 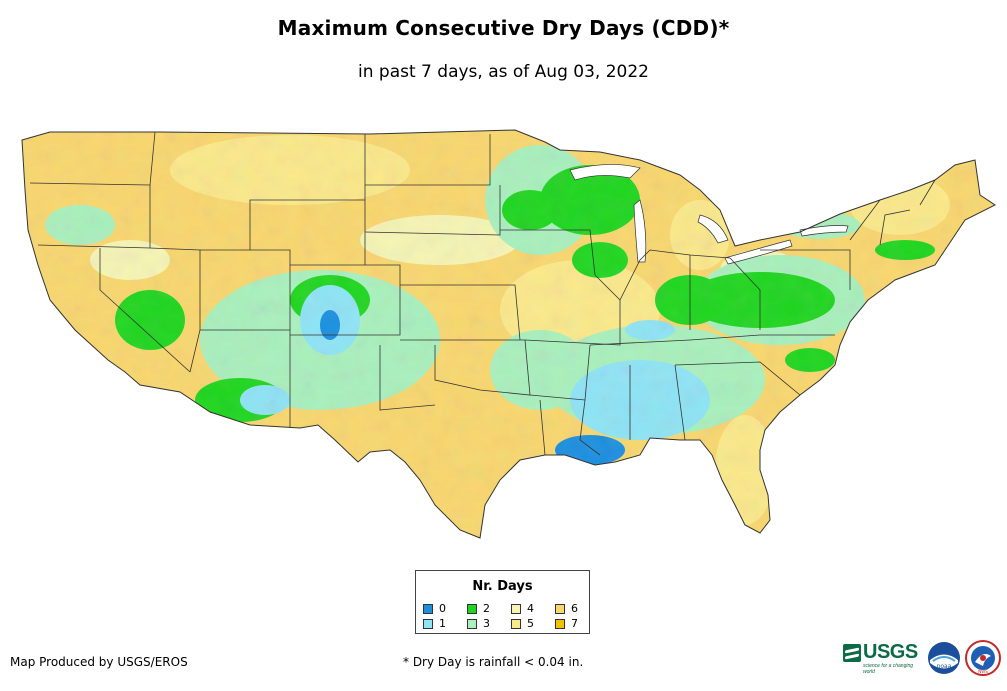 I want to click on border-ia, so click(x=548, y=252).